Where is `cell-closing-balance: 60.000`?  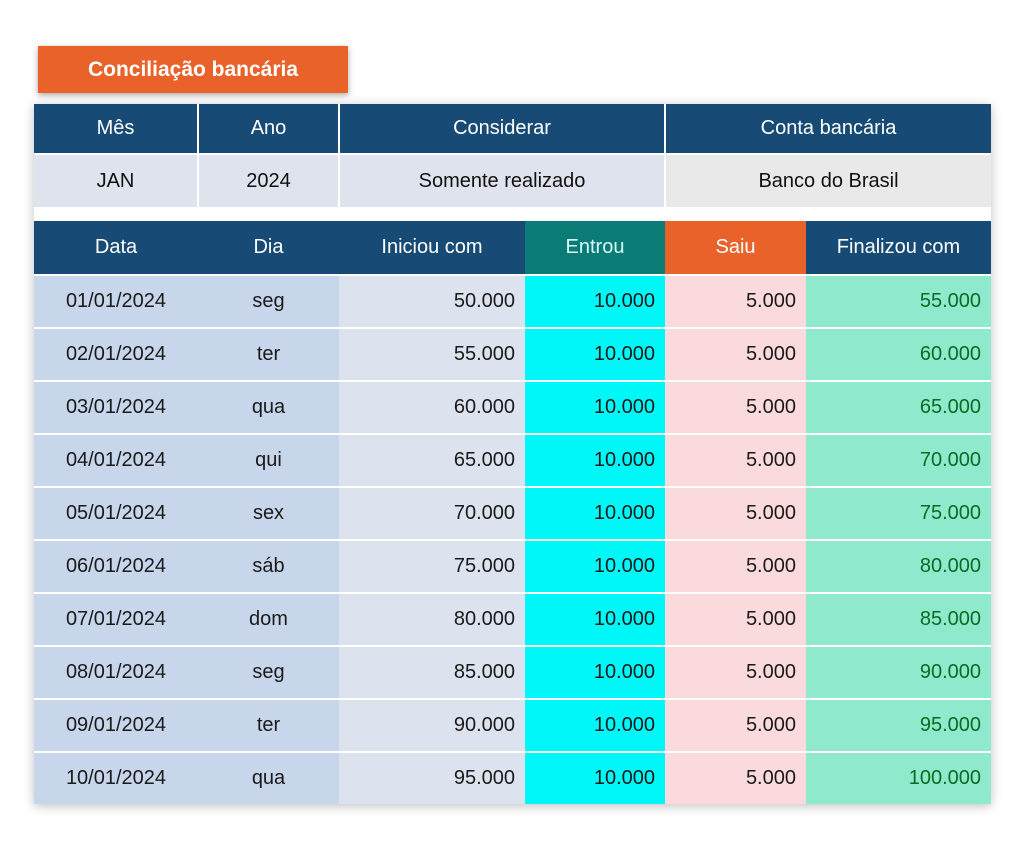
cell-closing-balance: 60.000 is located at coordinates (898, 354).